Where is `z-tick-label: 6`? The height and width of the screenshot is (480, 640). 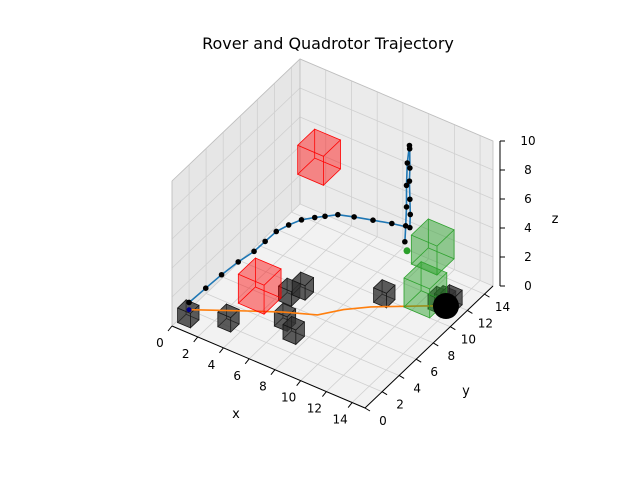 z-tick-label: 6 is located at coordinates (528, 199).